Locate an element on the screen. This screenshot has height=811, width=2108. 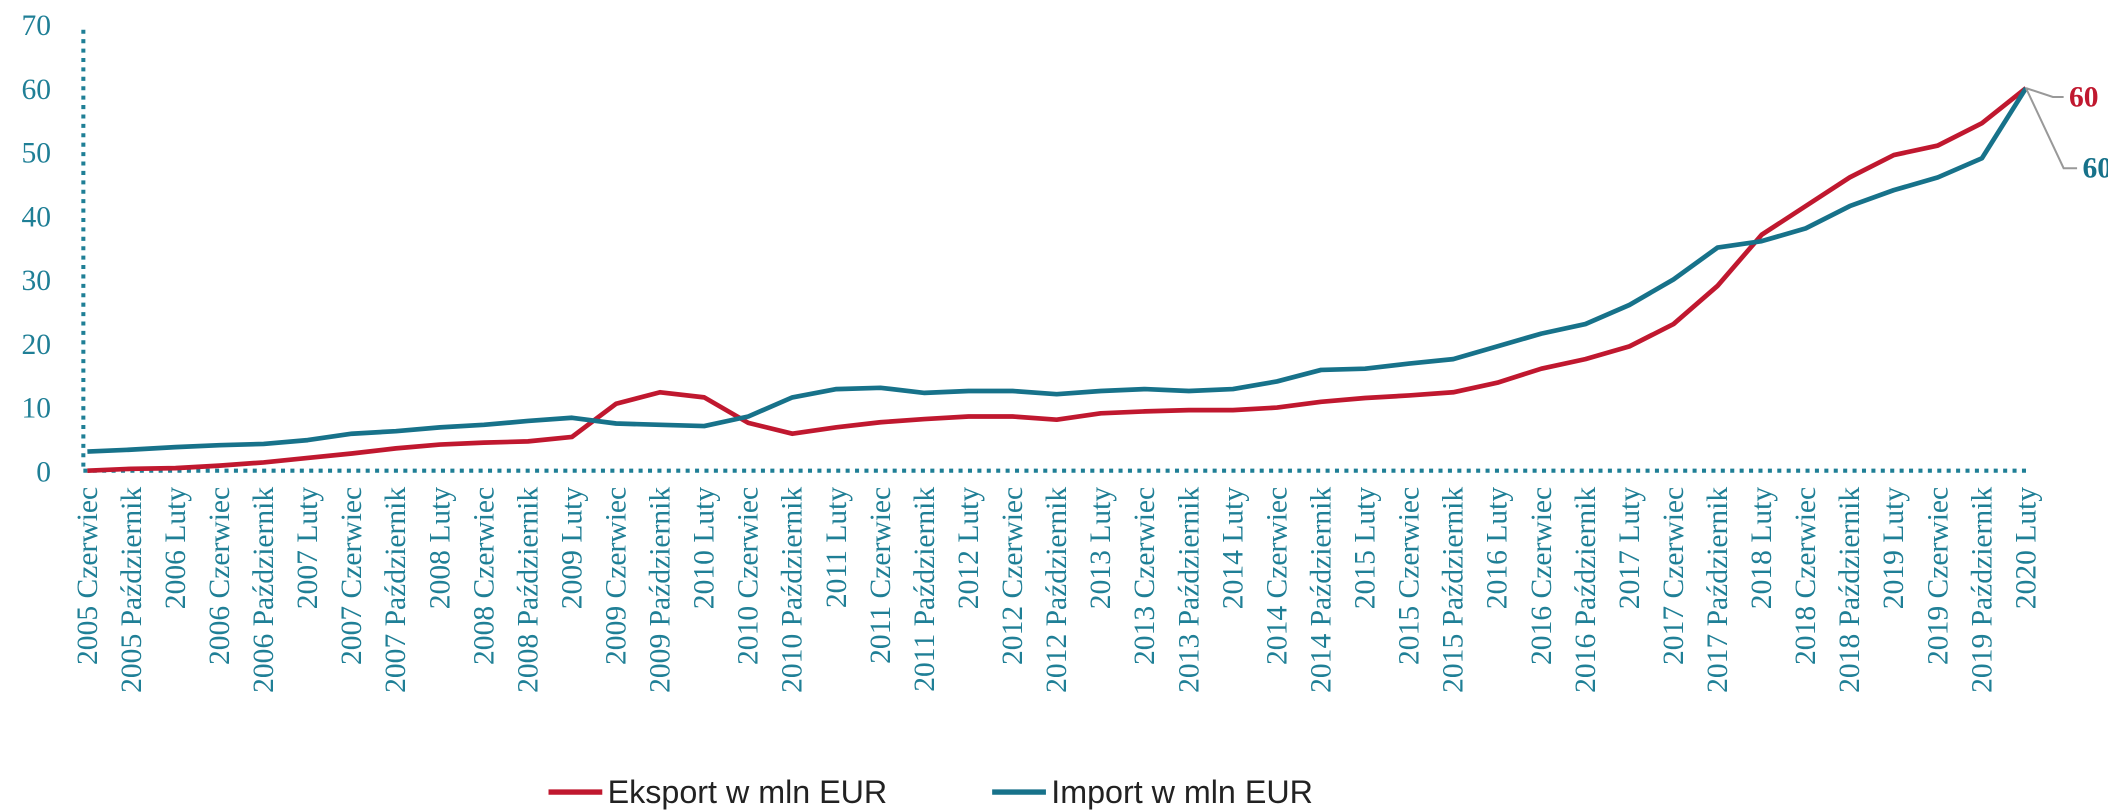
x-tick-label: 2019 Październik is located at coordinates (1982, 590).